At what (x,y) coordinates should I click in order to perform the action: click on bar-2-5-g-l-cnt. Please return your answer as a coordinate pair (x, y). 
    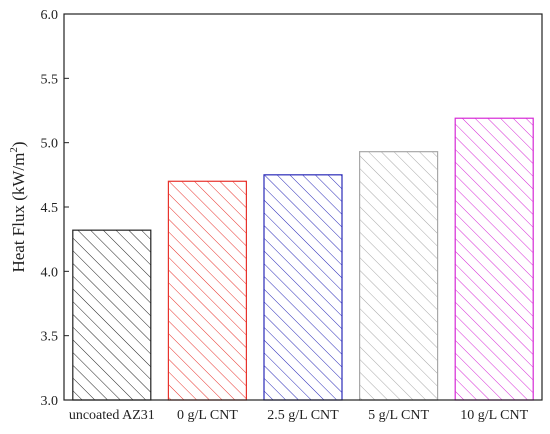
    Looking at the image, I should click on (303, 287).